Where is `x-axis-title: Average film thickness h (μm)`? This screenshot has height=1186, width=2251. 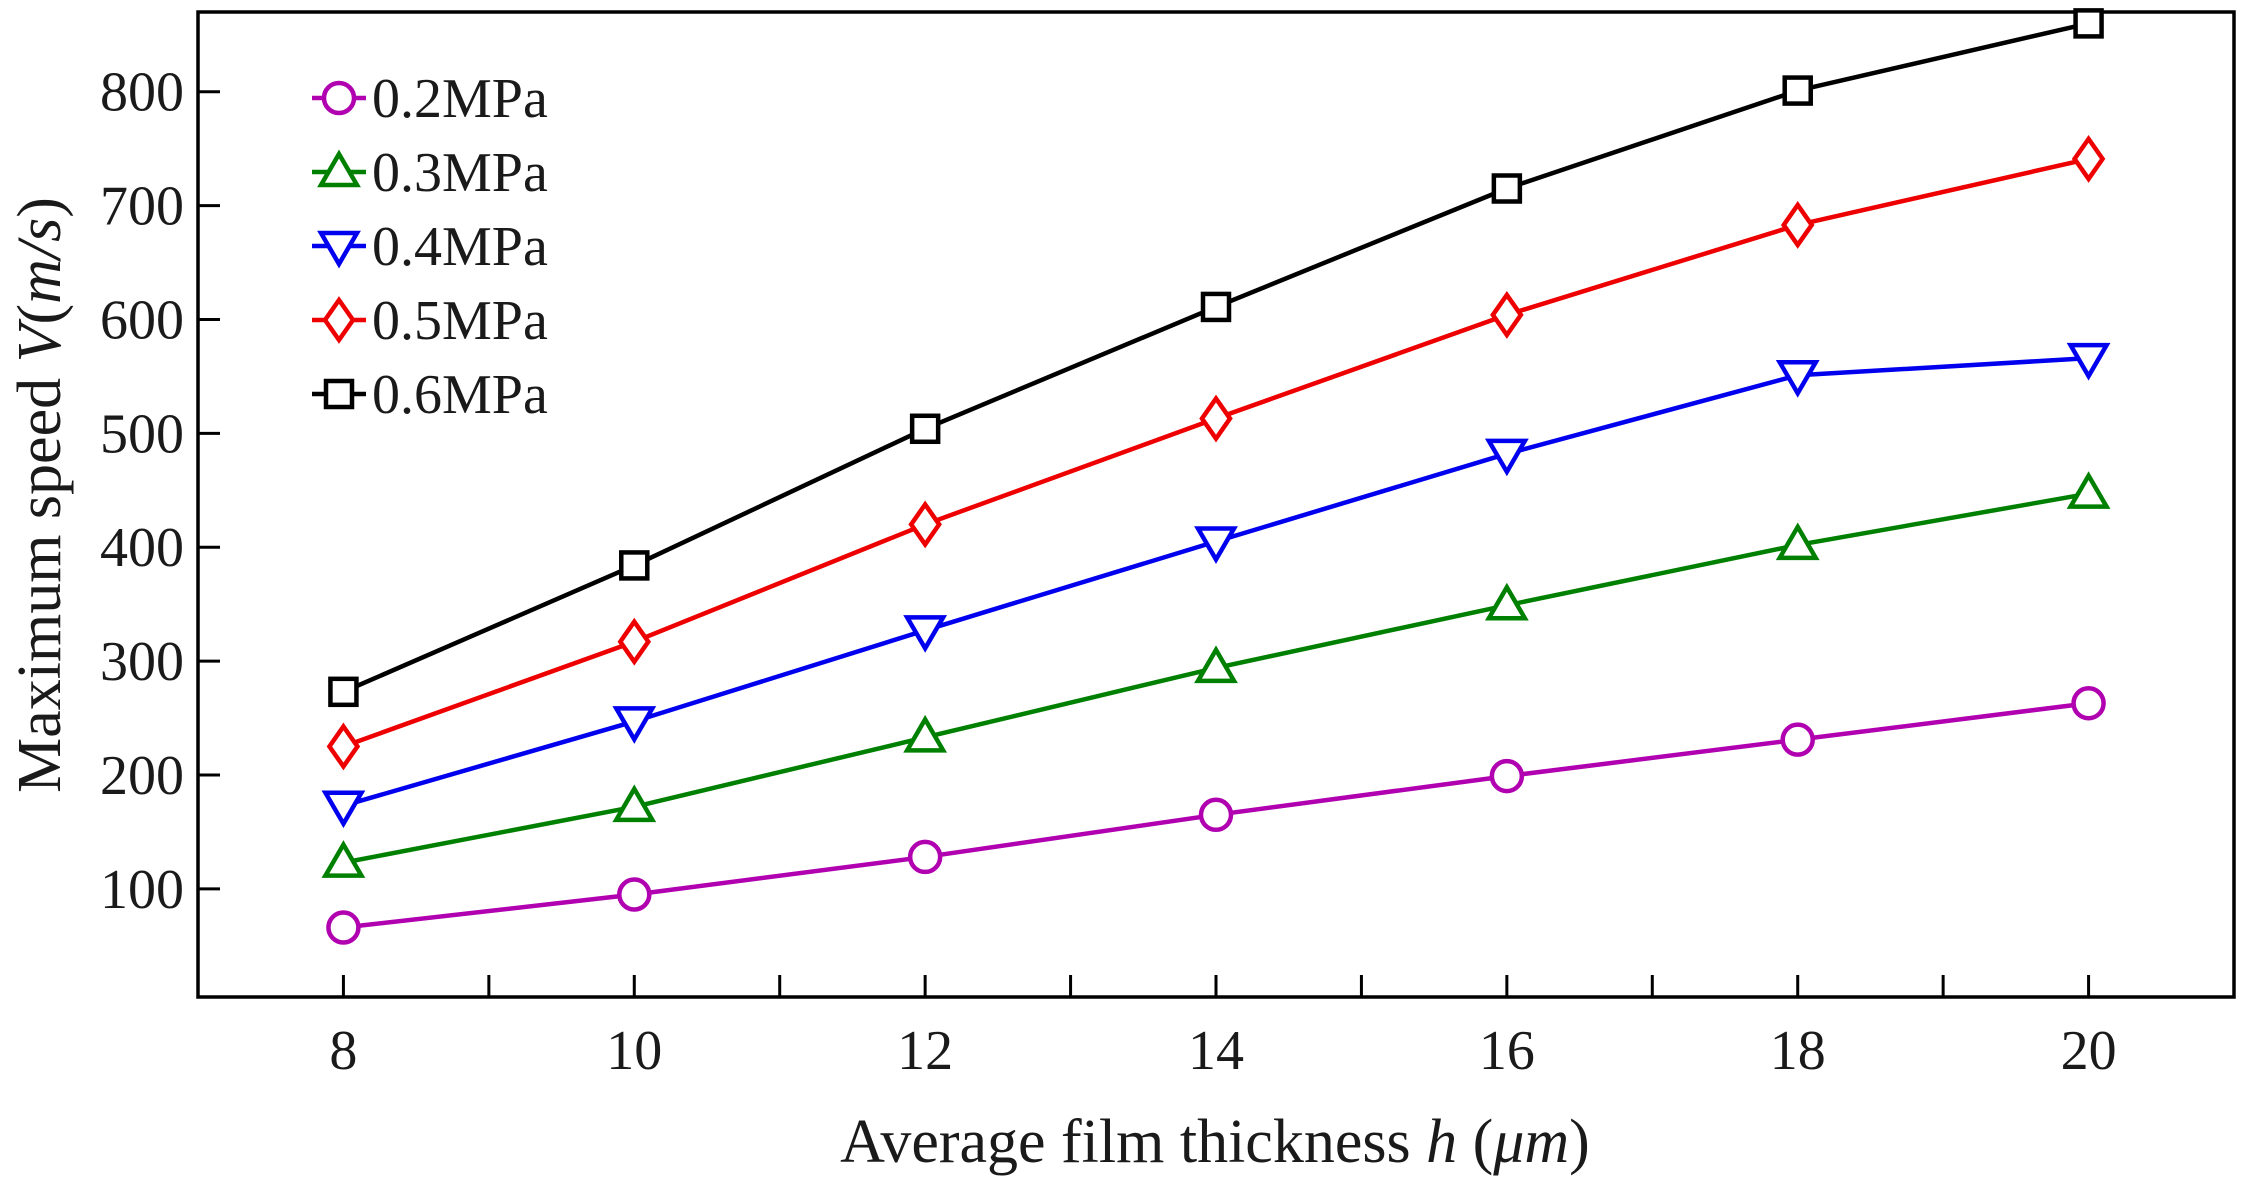 x-axis-title: Average film thickness h (μm) is located at coordinates (1215, 1142).